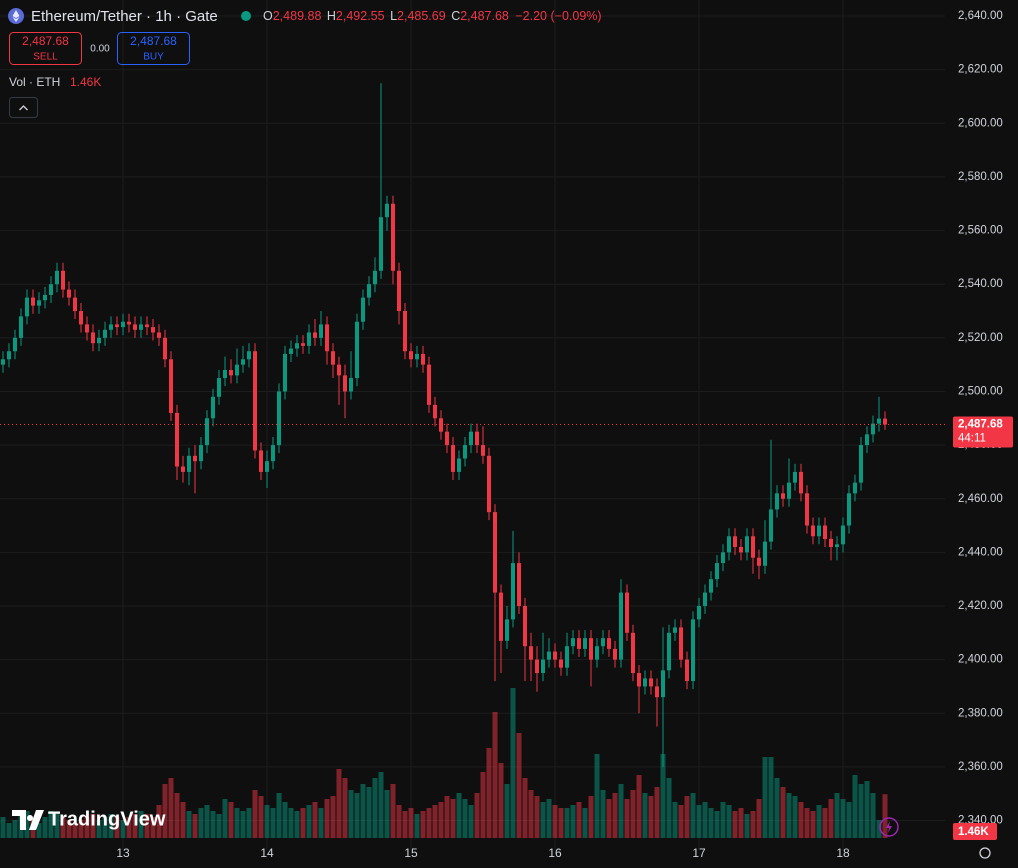 The height and width of the screenshot is (868, 1018). I want to click on last-price-label: 2,487.68, so click(980, 425).